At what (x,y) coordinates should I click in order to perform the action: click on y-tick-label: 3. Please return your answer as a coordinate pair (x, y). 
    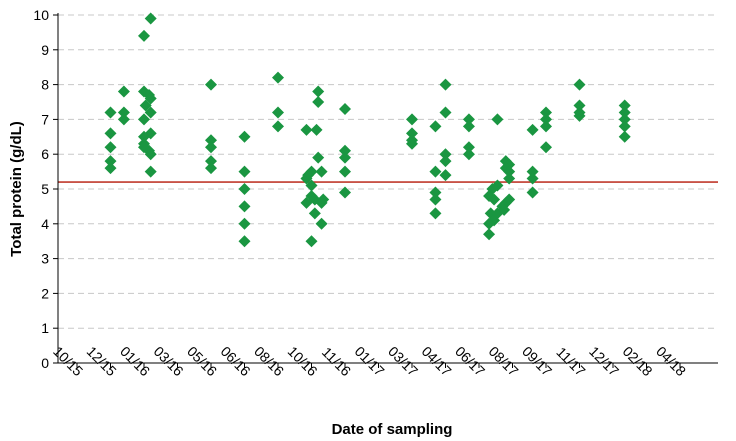
    Looking at the image, I should click on (45, 259).